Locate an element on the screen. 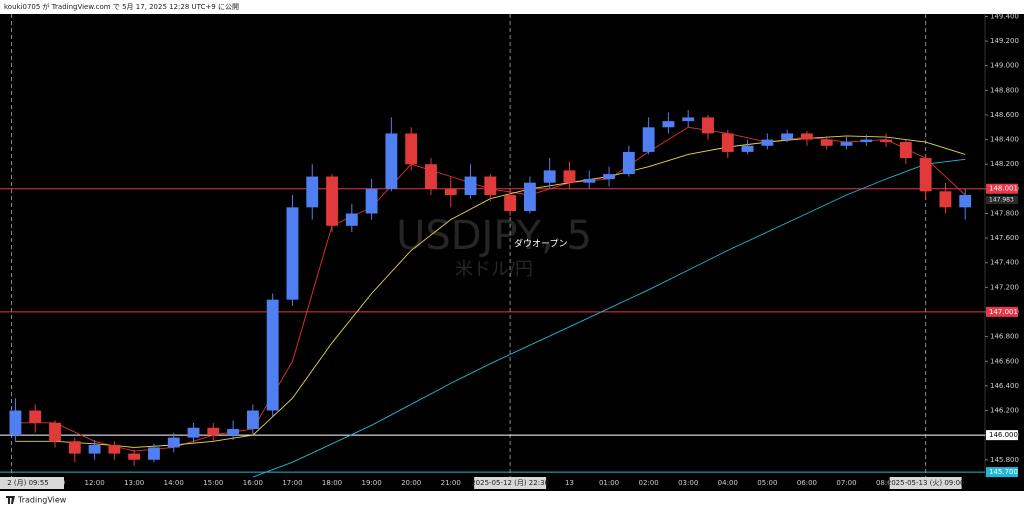  x-tick-label: 13:00 is located at coordinates (134, 483).